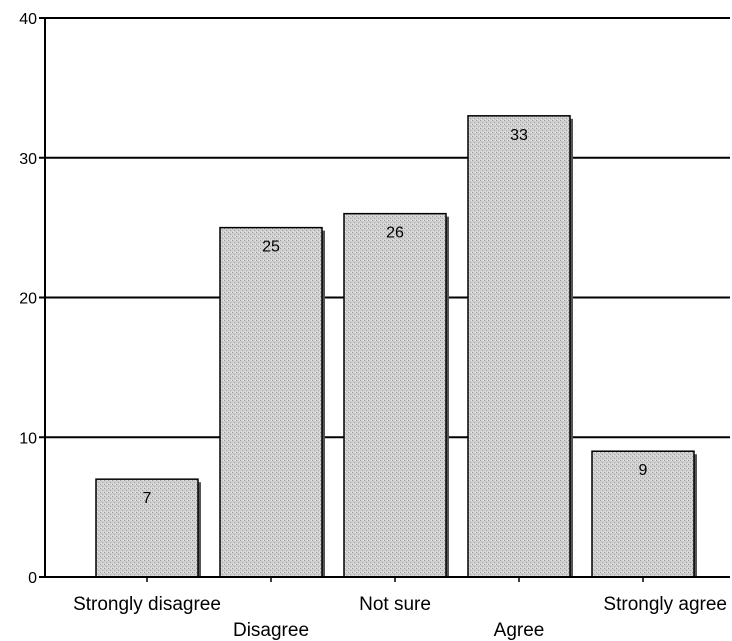 Image resolution: width=732 pixels, height=641 pixels. What do you see at coordinates (271, 630) in the screenshot?
I see `category-label-2: Disagree` at bounding box center [271, 630].